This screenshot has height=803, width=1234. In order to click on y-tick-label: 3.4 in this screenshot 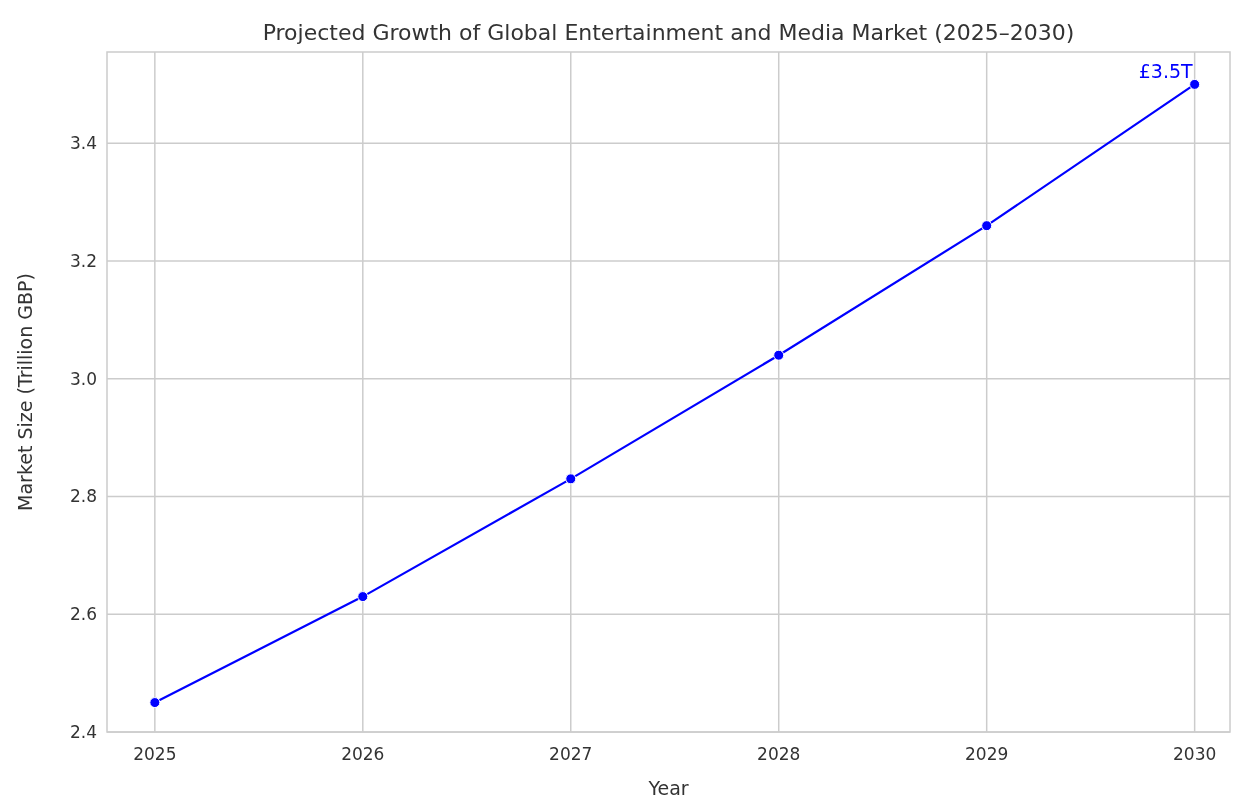, I will do `click(83, 143)`.